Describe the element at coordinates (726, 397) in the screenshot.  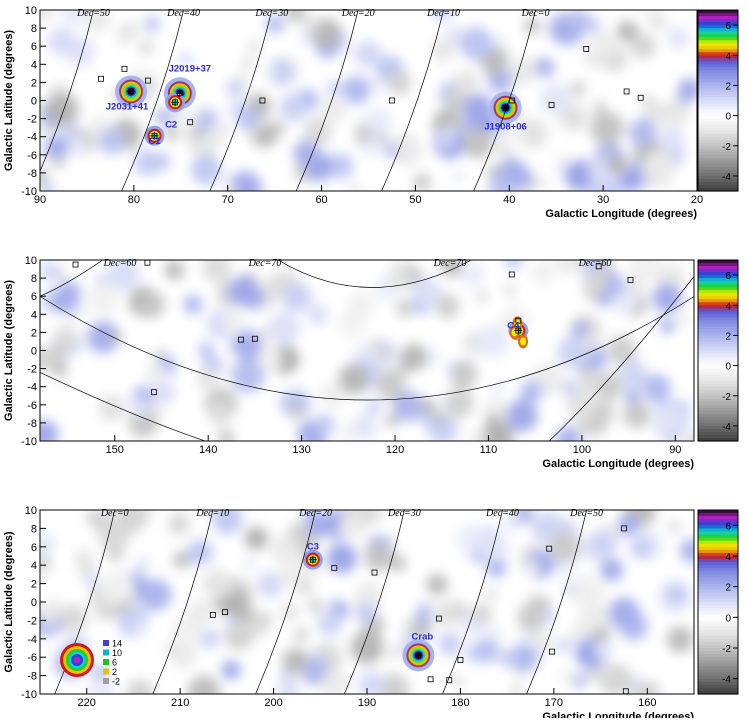
I see `colorbar-tick-label: -2` at that location.